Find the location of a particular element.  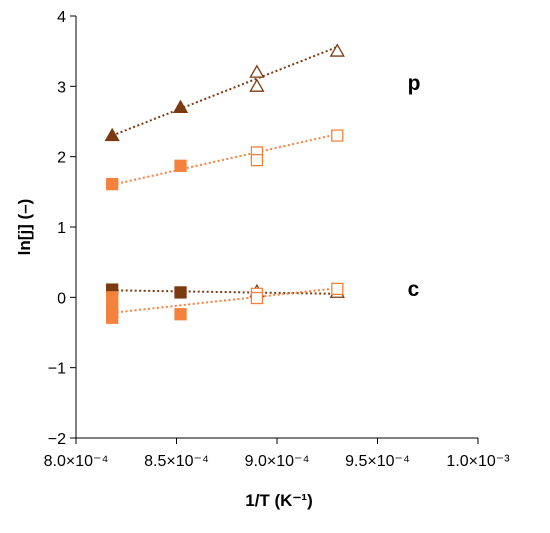

y-tick-label: 1 is located at coordinates (61, 228).